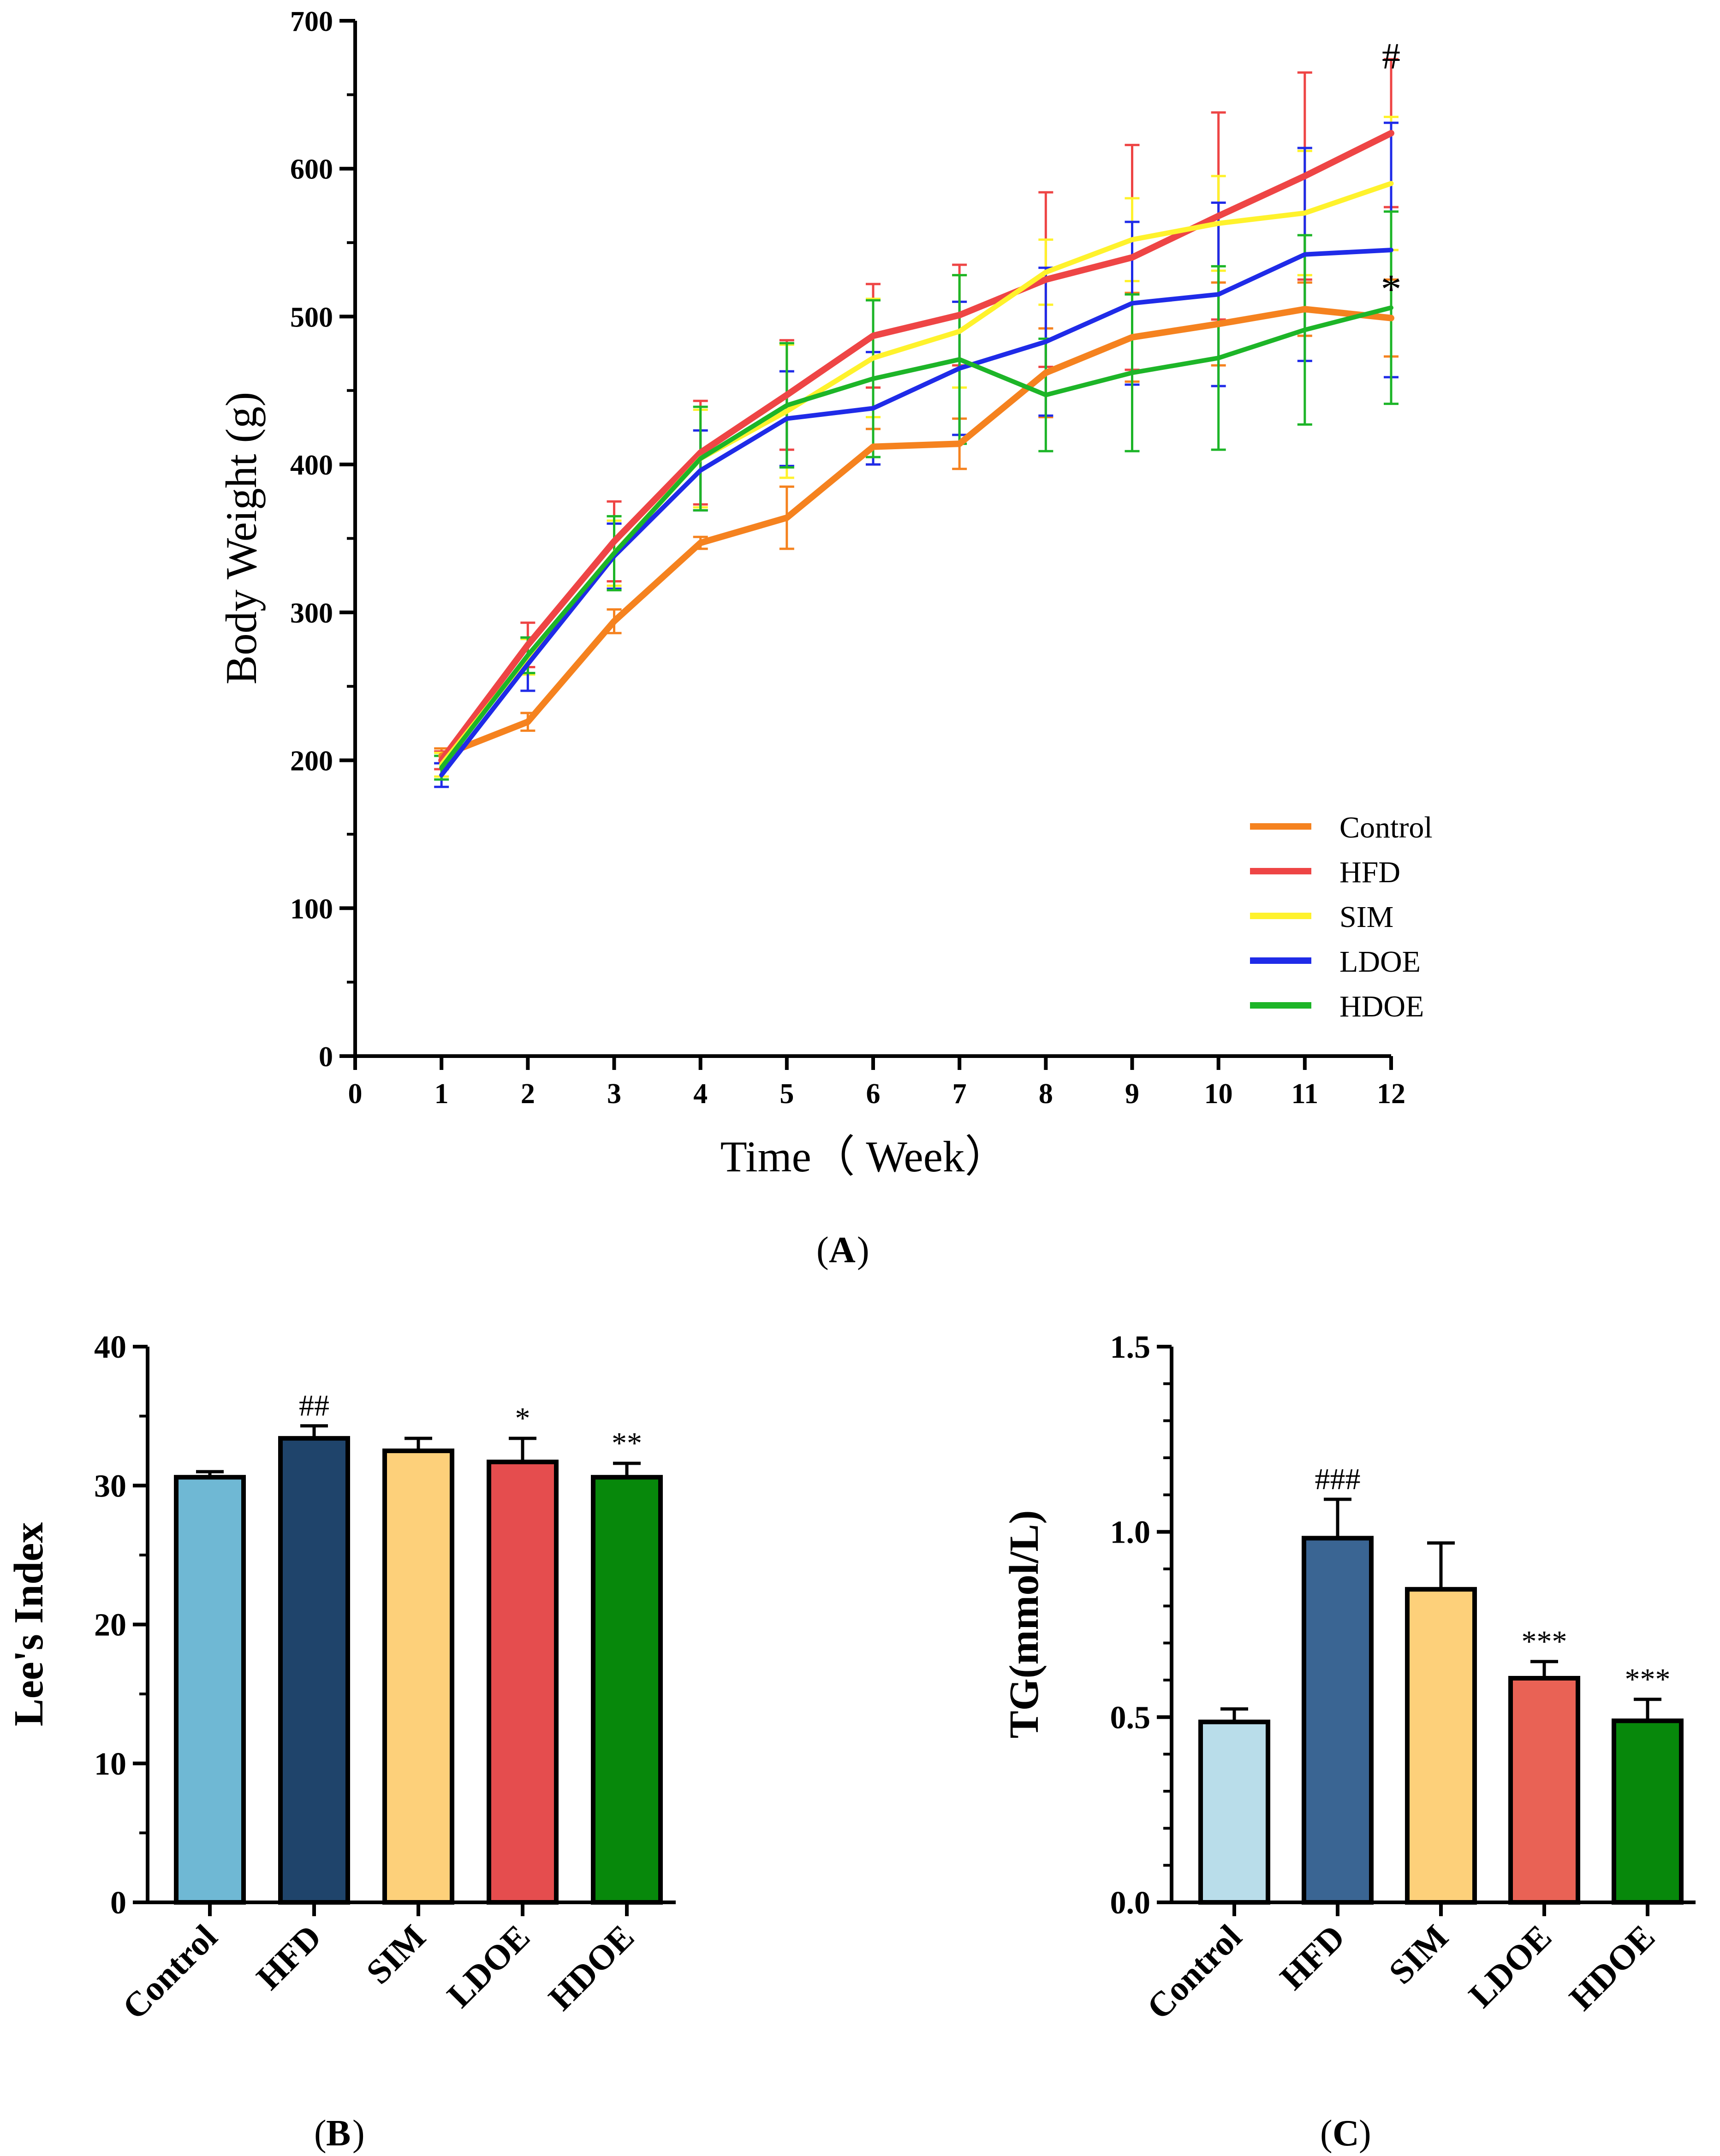  What do you see at coordinates (289, 1957) in the screenshot?
I see `panel-b-category-label: HFD` at bounding box center [289, 1957].